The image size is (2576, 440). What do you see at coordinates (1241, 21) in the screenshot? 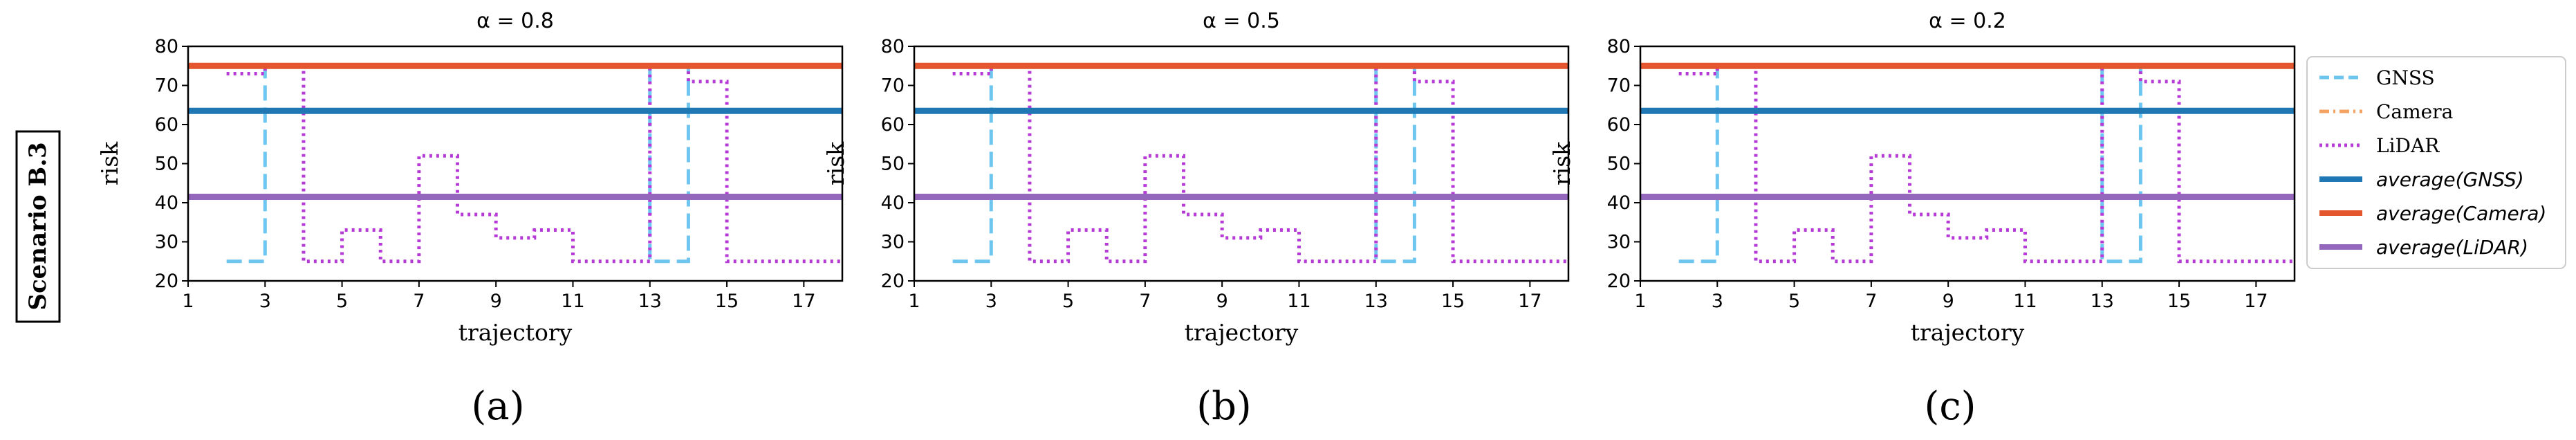
I see `chart-title: α = 0.5` at bounding box center [1241, 21].